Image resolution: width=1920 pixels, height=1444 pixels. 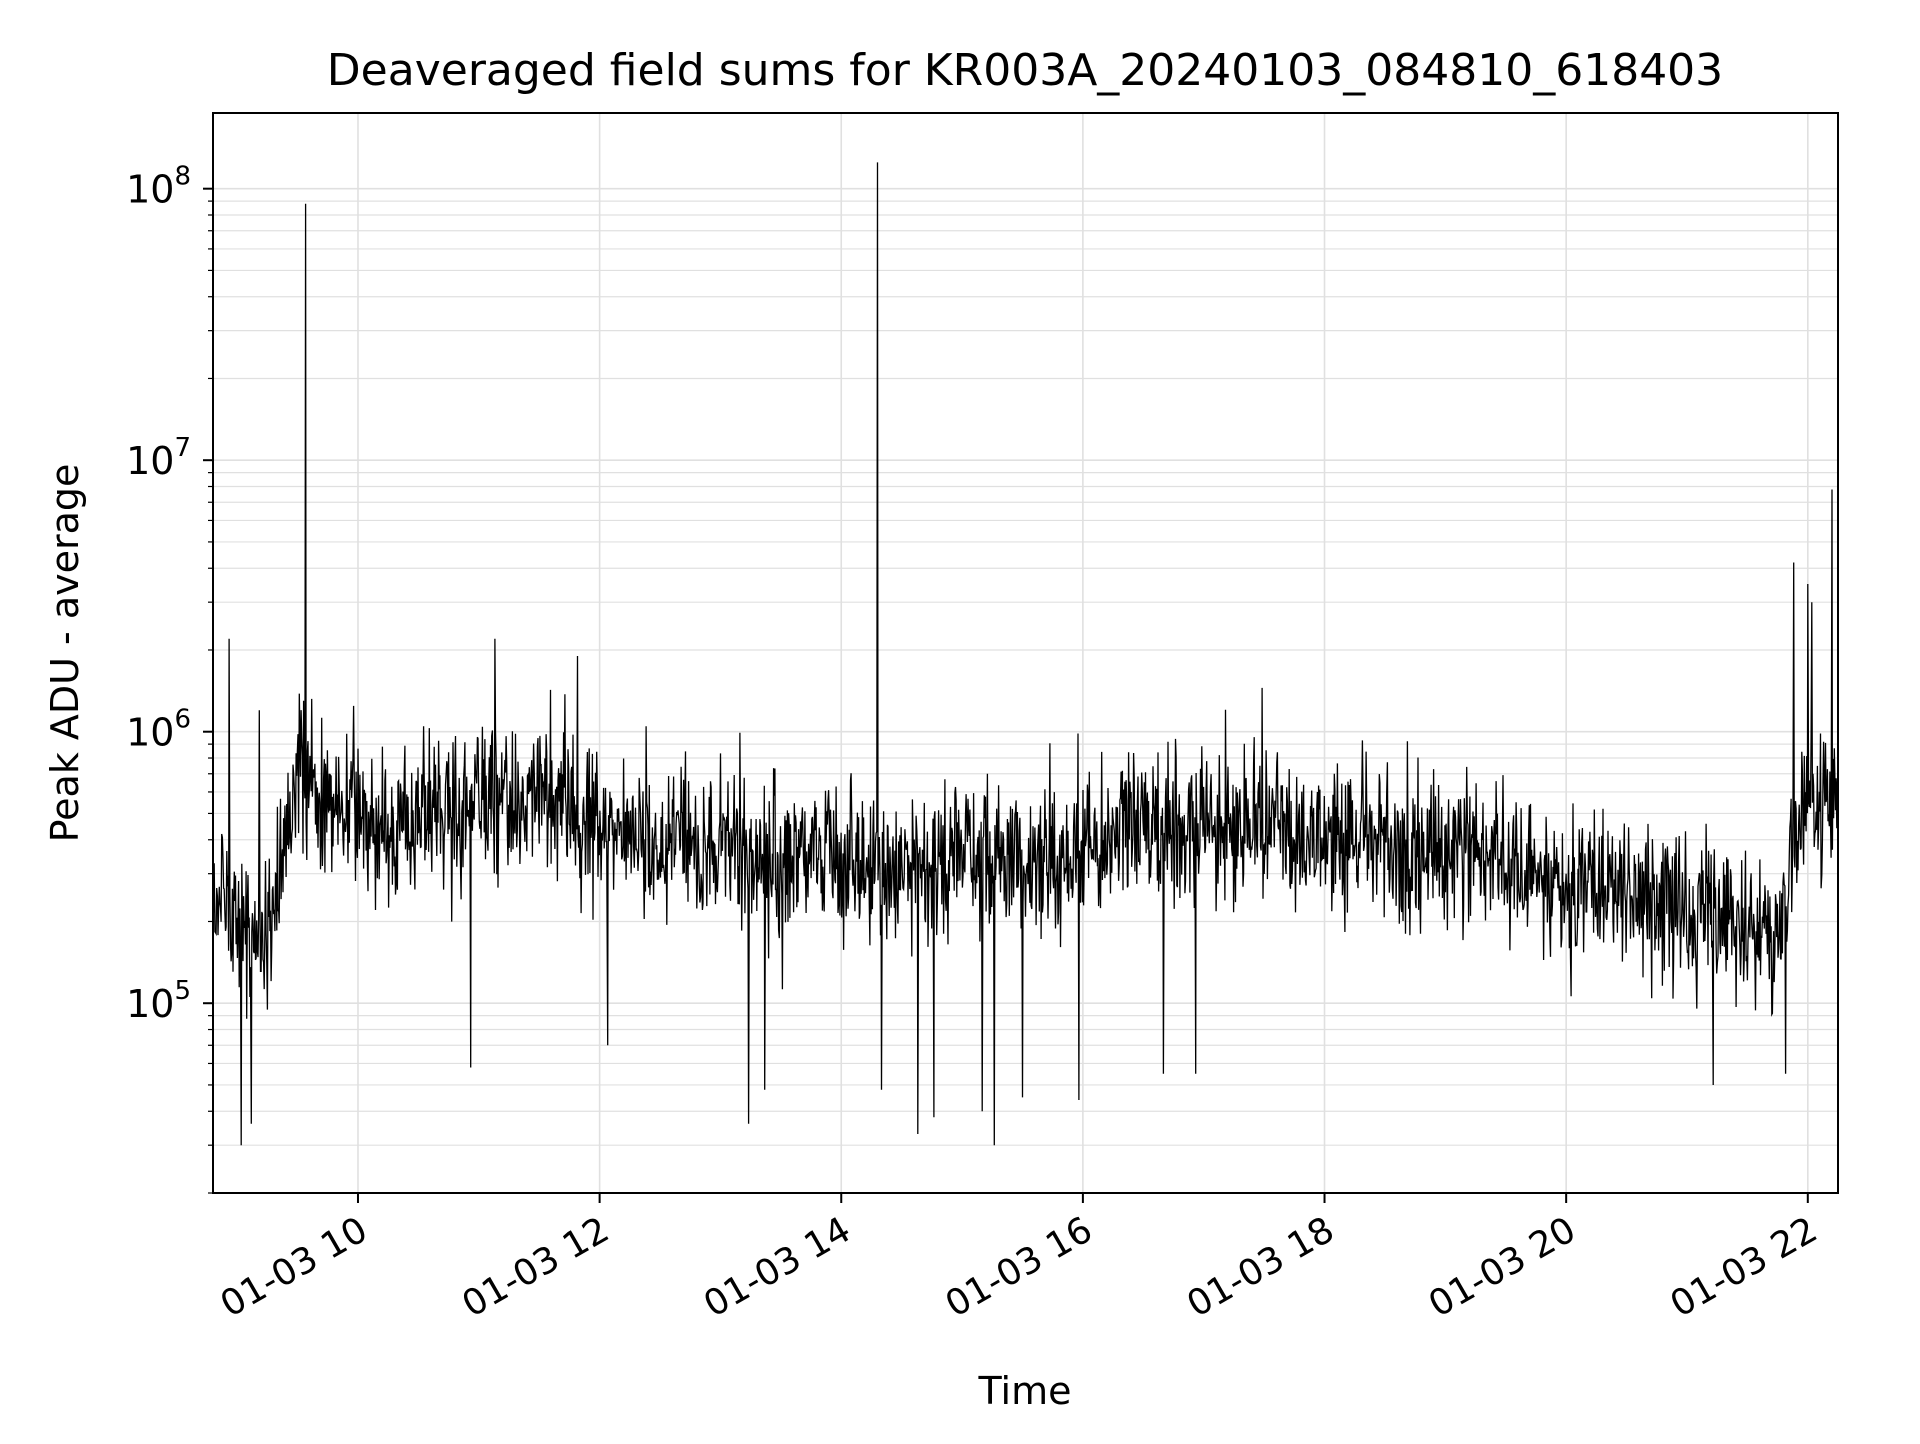 I want to click on y-tick-label-exponent: 7, so click(x=182, y=448).